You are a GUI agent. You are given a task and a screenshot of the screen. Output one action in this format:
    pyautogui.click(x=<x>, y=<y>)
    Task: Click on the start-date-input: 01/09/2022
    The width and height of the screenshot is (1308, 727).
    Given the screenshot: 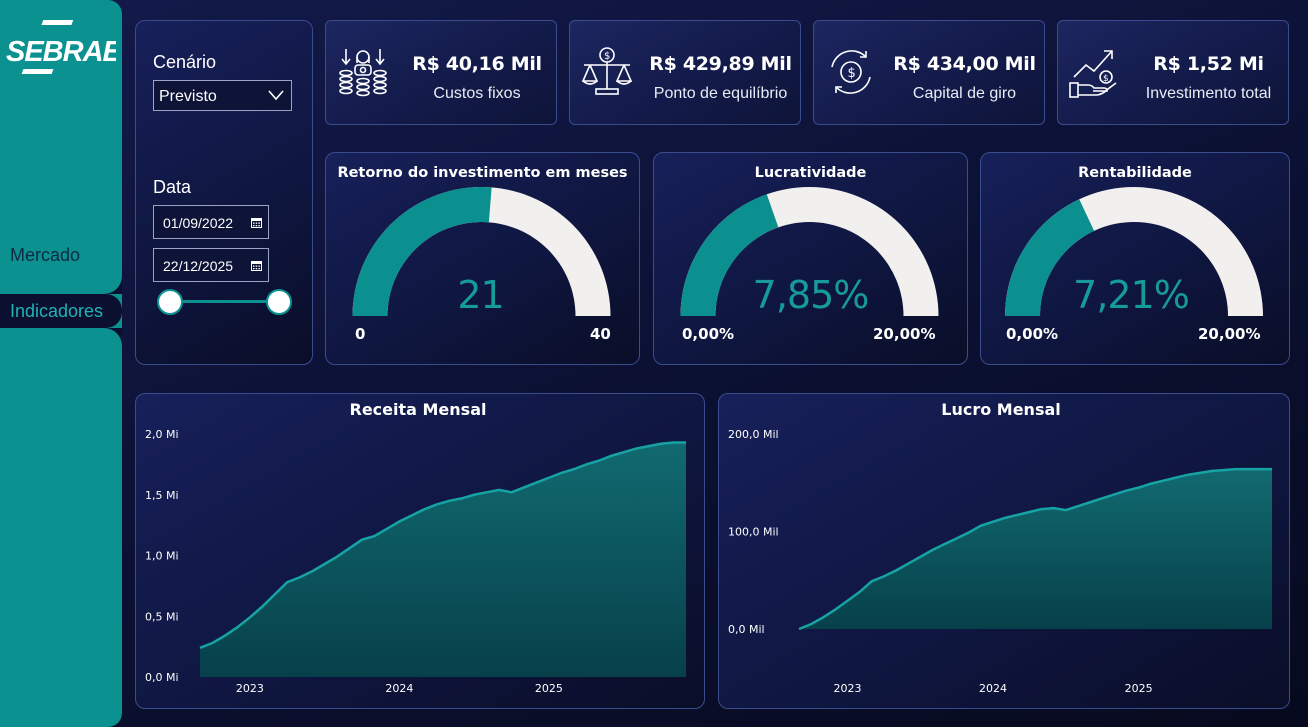 What is the action you would take?
    pyautogui.click(x=211, y=222)
    